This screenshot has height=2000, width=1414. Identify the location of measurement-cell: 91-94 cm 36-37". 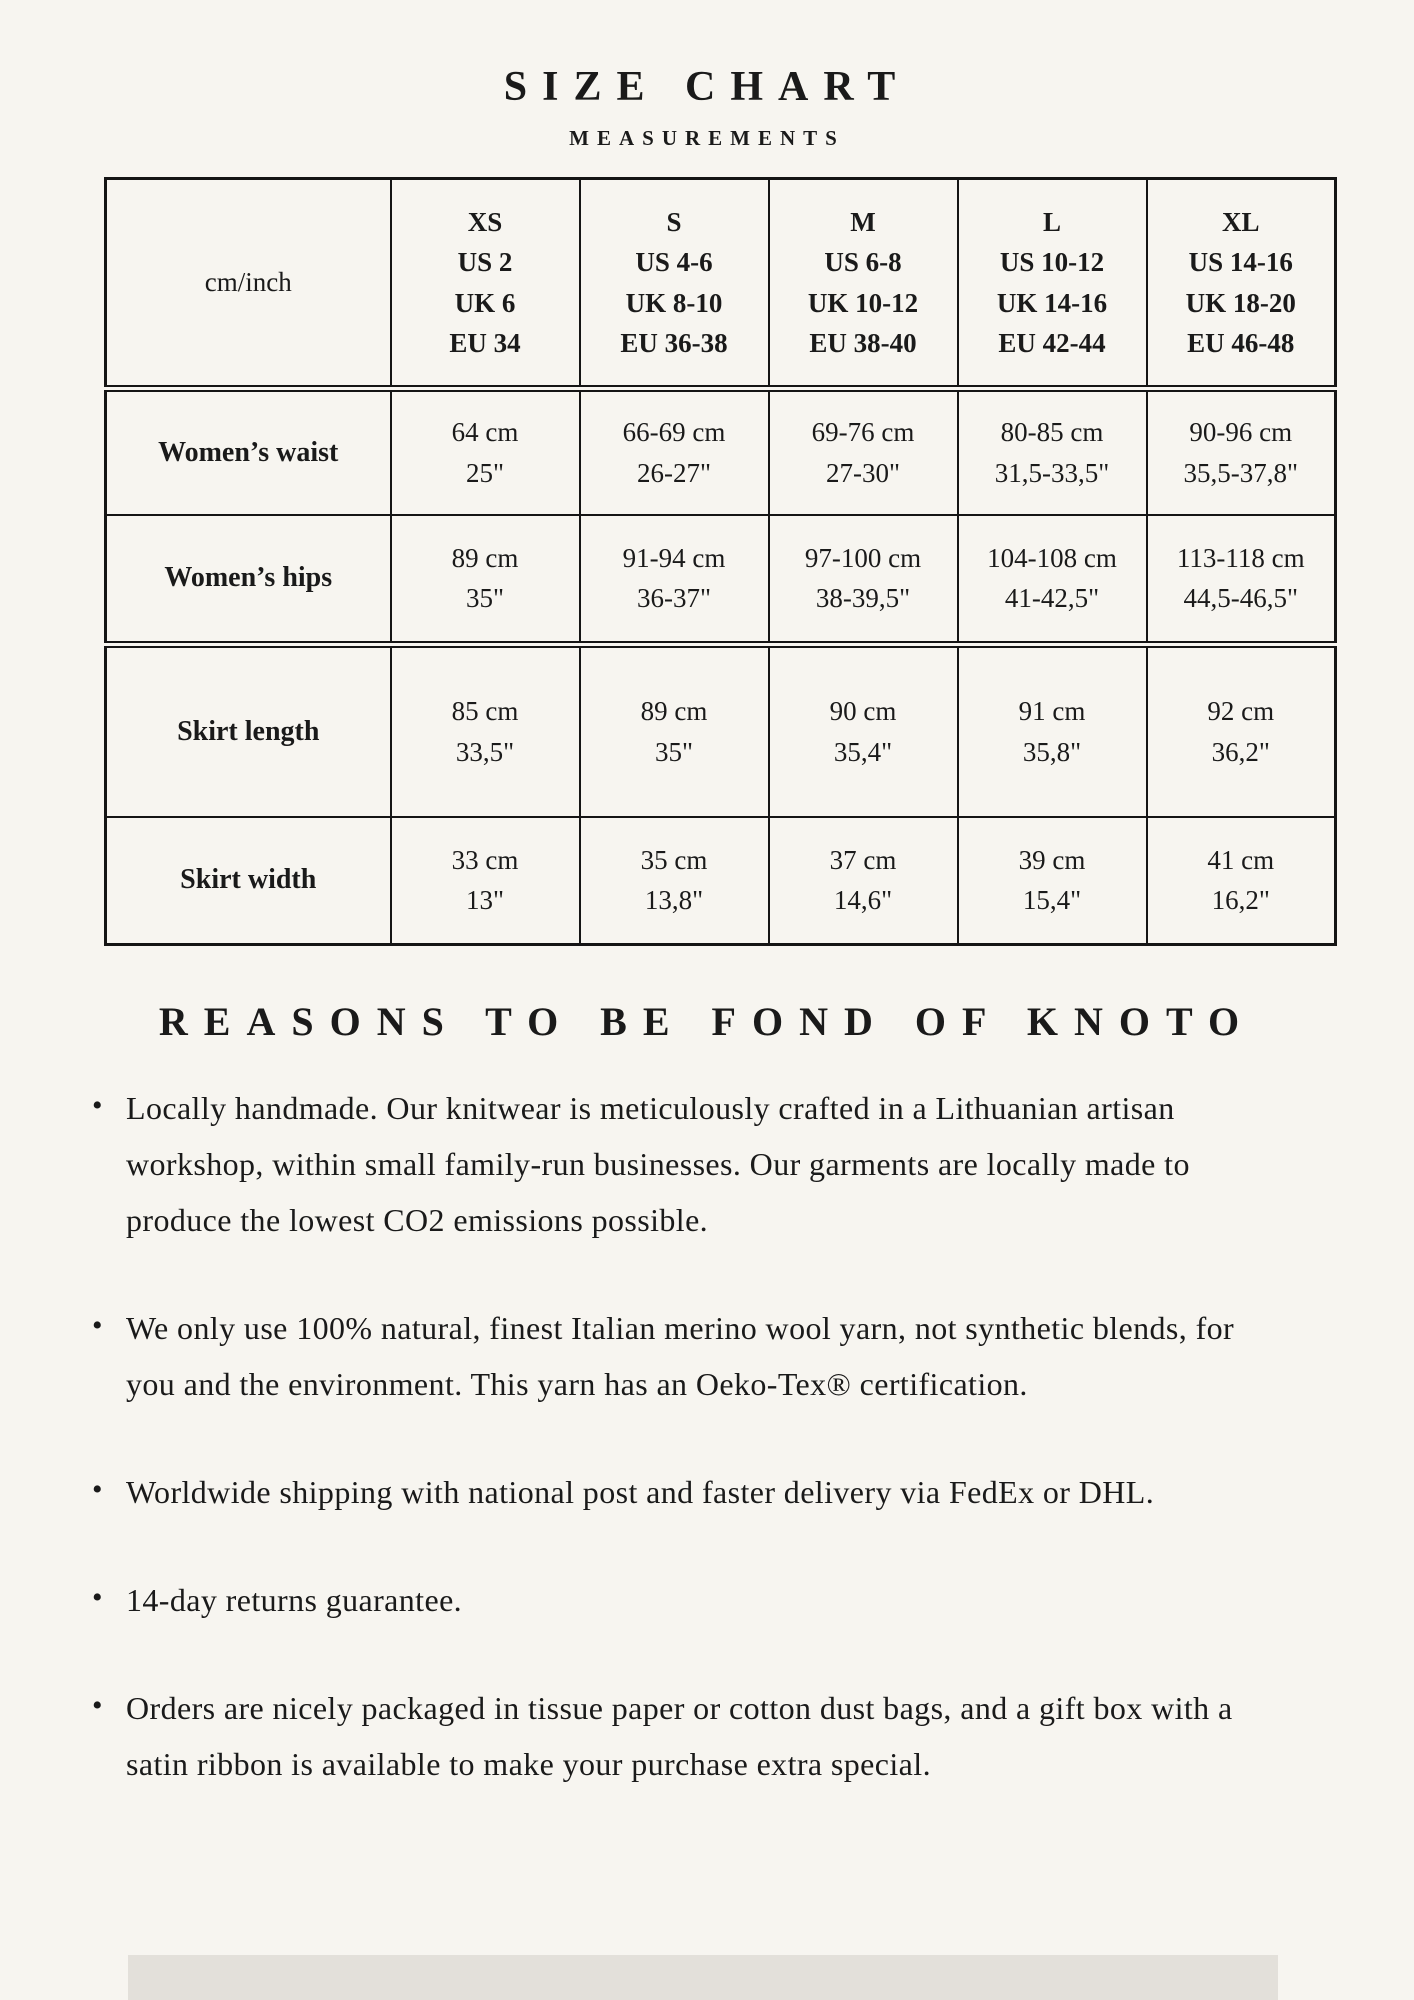
(674, 581).